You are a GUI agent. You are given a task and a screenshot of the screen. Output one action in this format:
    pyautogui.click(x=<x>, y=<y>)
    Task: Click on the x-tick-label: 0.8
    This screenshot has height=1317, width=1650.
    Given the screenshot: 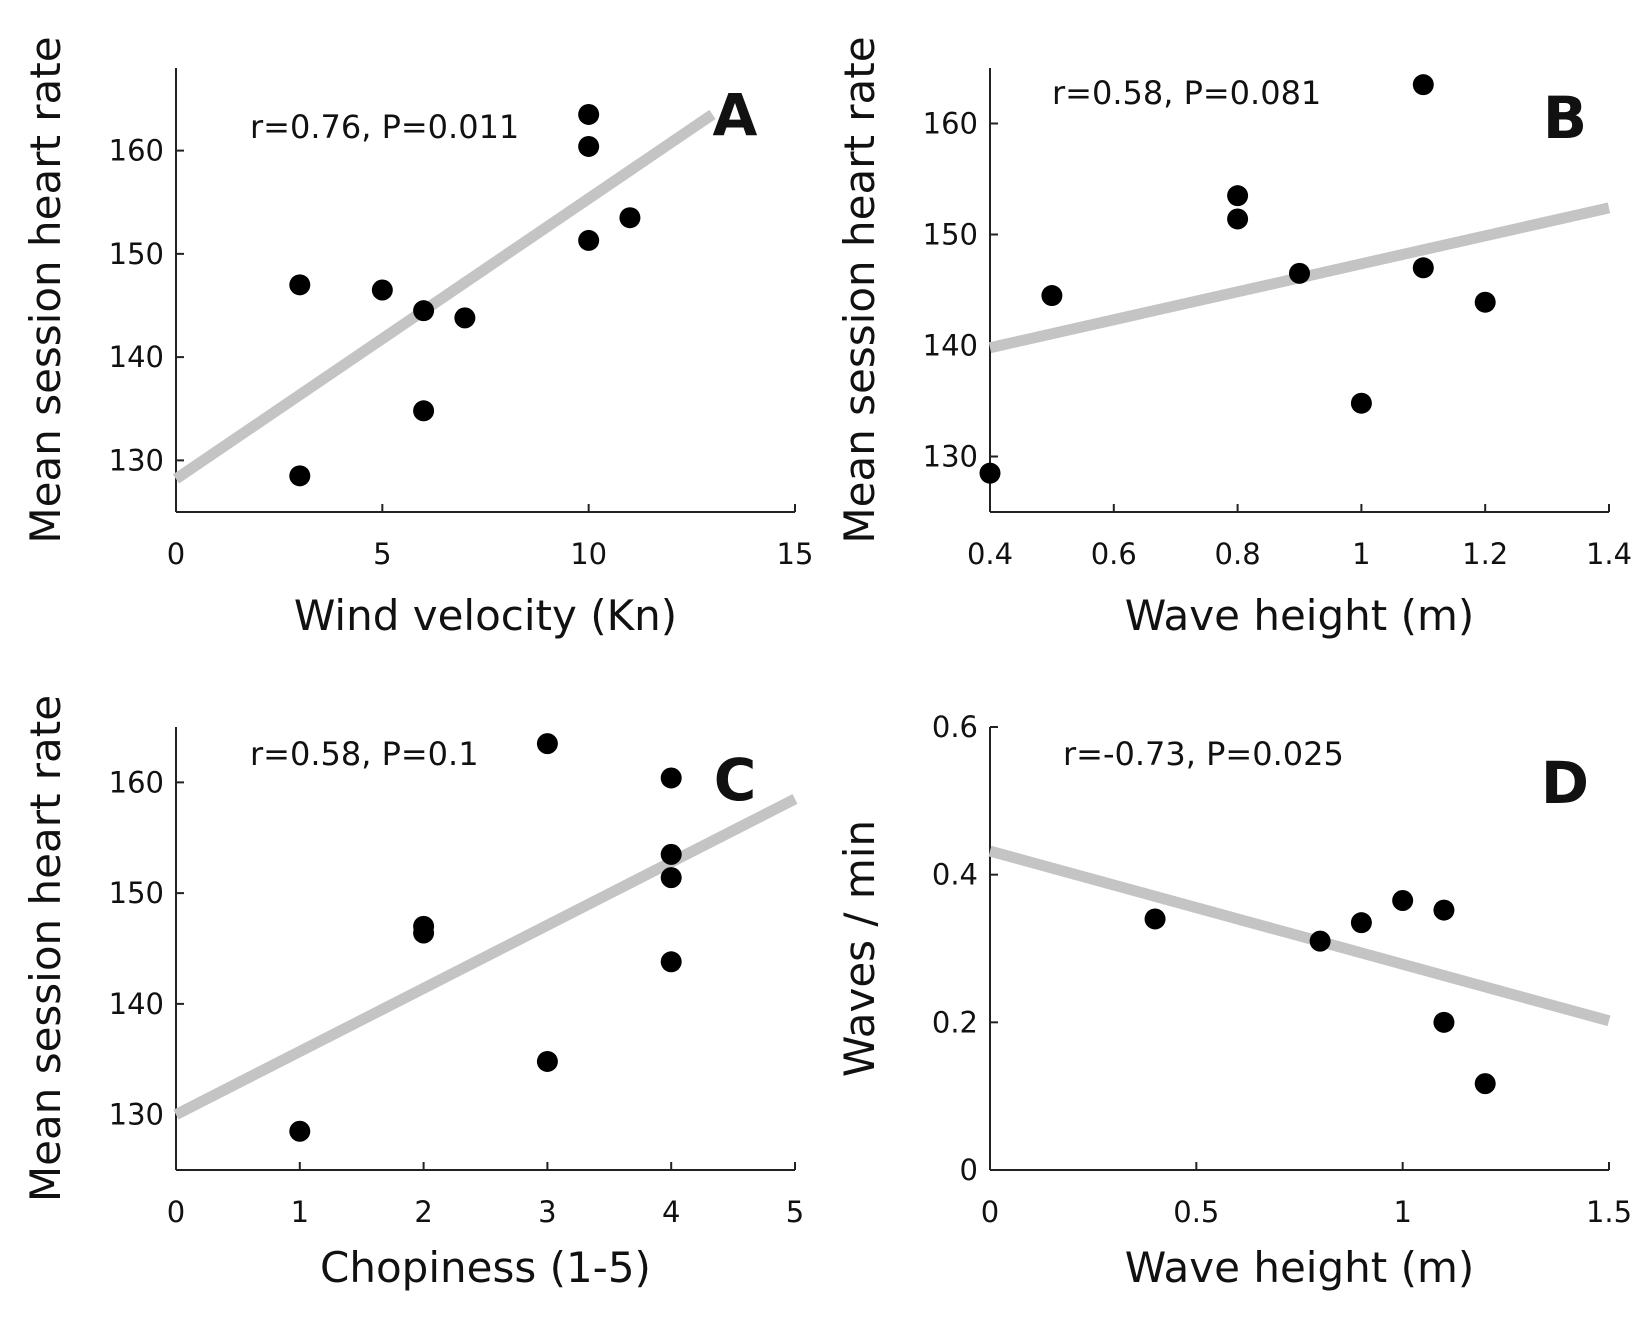 What is the action you would take?
    pyautogui.click(x=1238, y=554)
    